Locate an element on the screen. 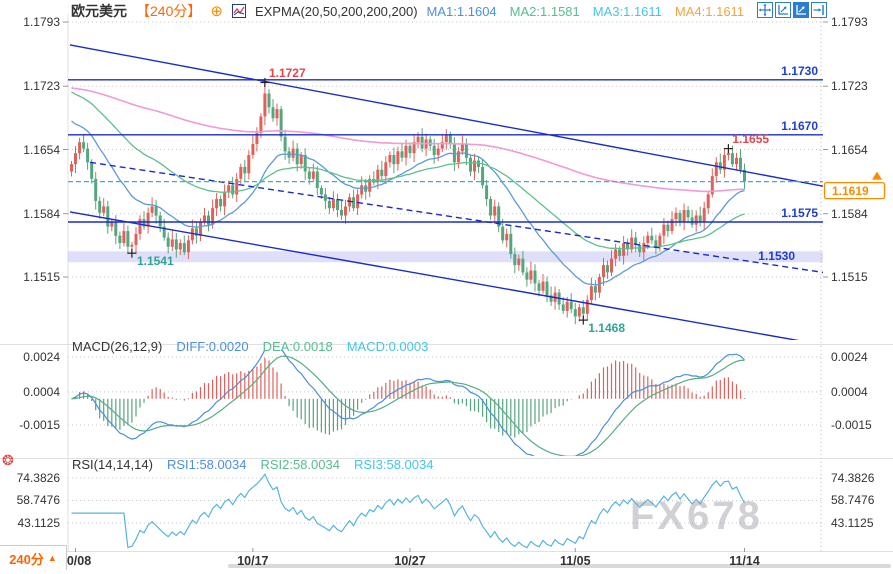 The image size is (893, 574). watermark: FX678 is located at coordinates (696, 516).